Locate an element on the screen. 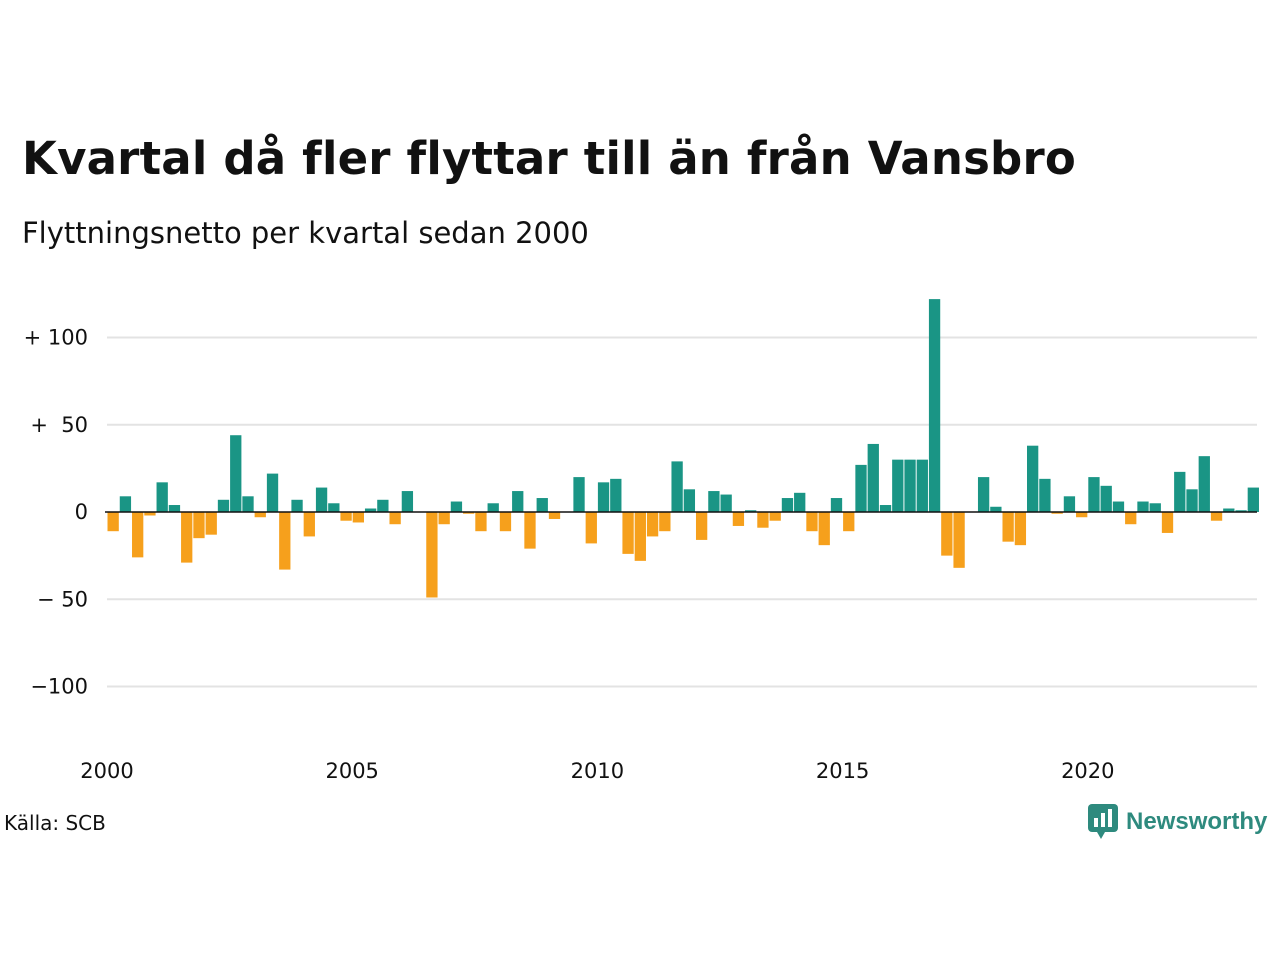 This screenshot has height=960, width=1280. bar-2005-q3 is located at coordinates (383, 505).